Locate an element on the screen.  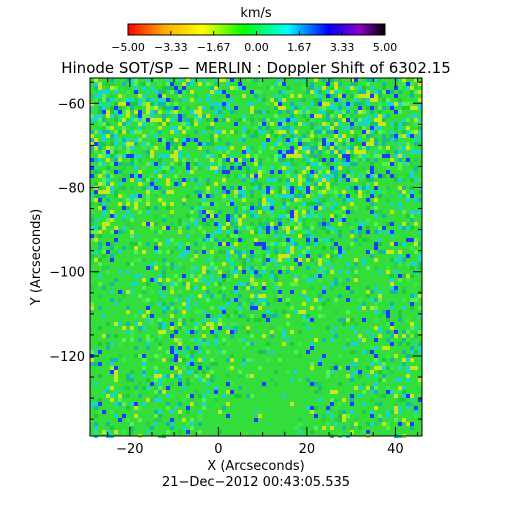
colorbar-tick-label: 3.33 is located at coordinates (342, 47).